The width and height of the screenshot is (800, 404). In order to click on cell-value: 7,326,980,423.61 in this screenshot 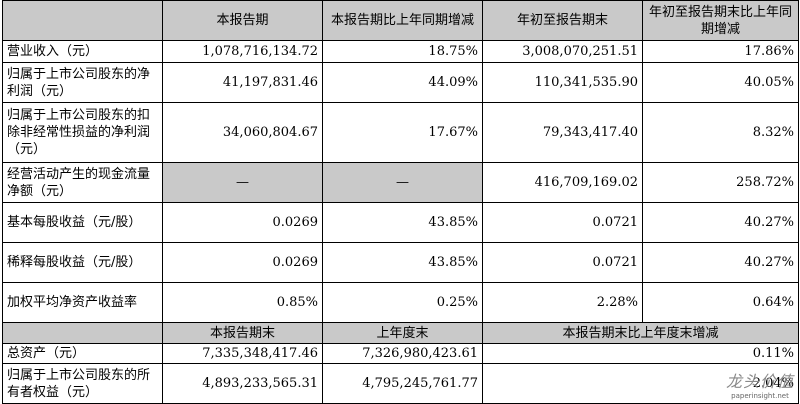, I will do `click(402, 353)`.